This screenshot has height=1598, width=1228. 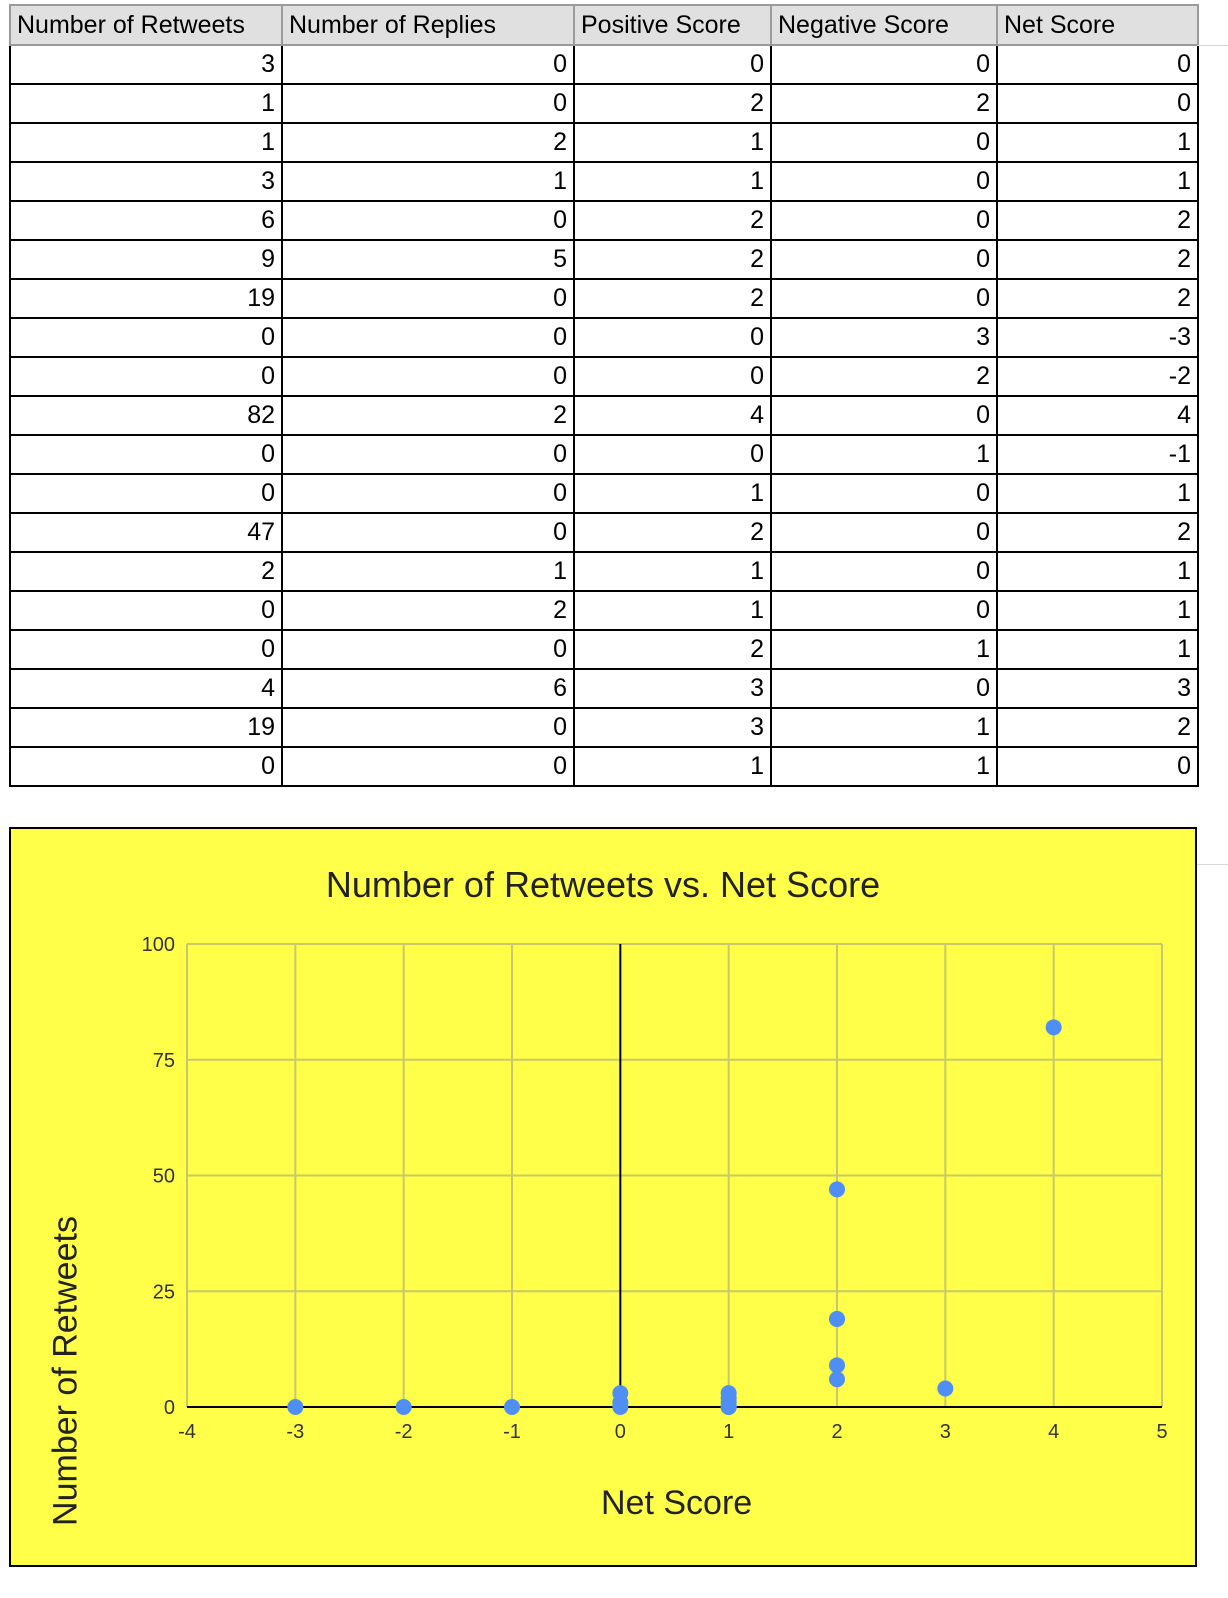 What do you see at coordinates (1097, 454) in the screenshot?
I see `table-cell: -1` at bounding box center [1097, 454].